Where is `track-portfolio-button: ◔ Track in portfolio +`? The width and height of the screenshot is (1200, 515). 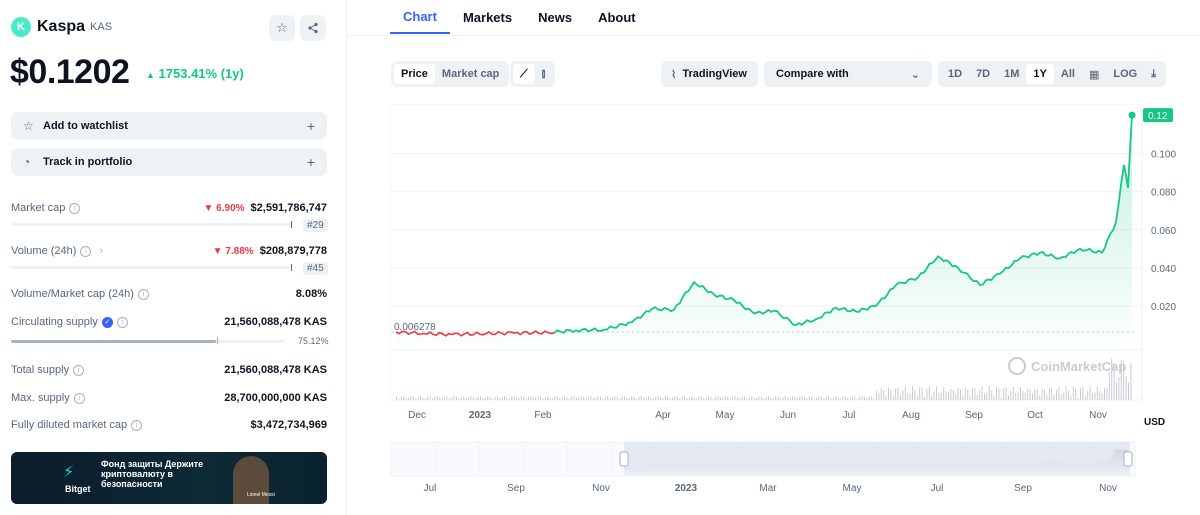 track-portfolio-button: ◔ Track in portfolio + is located at coordinates (169, 162).